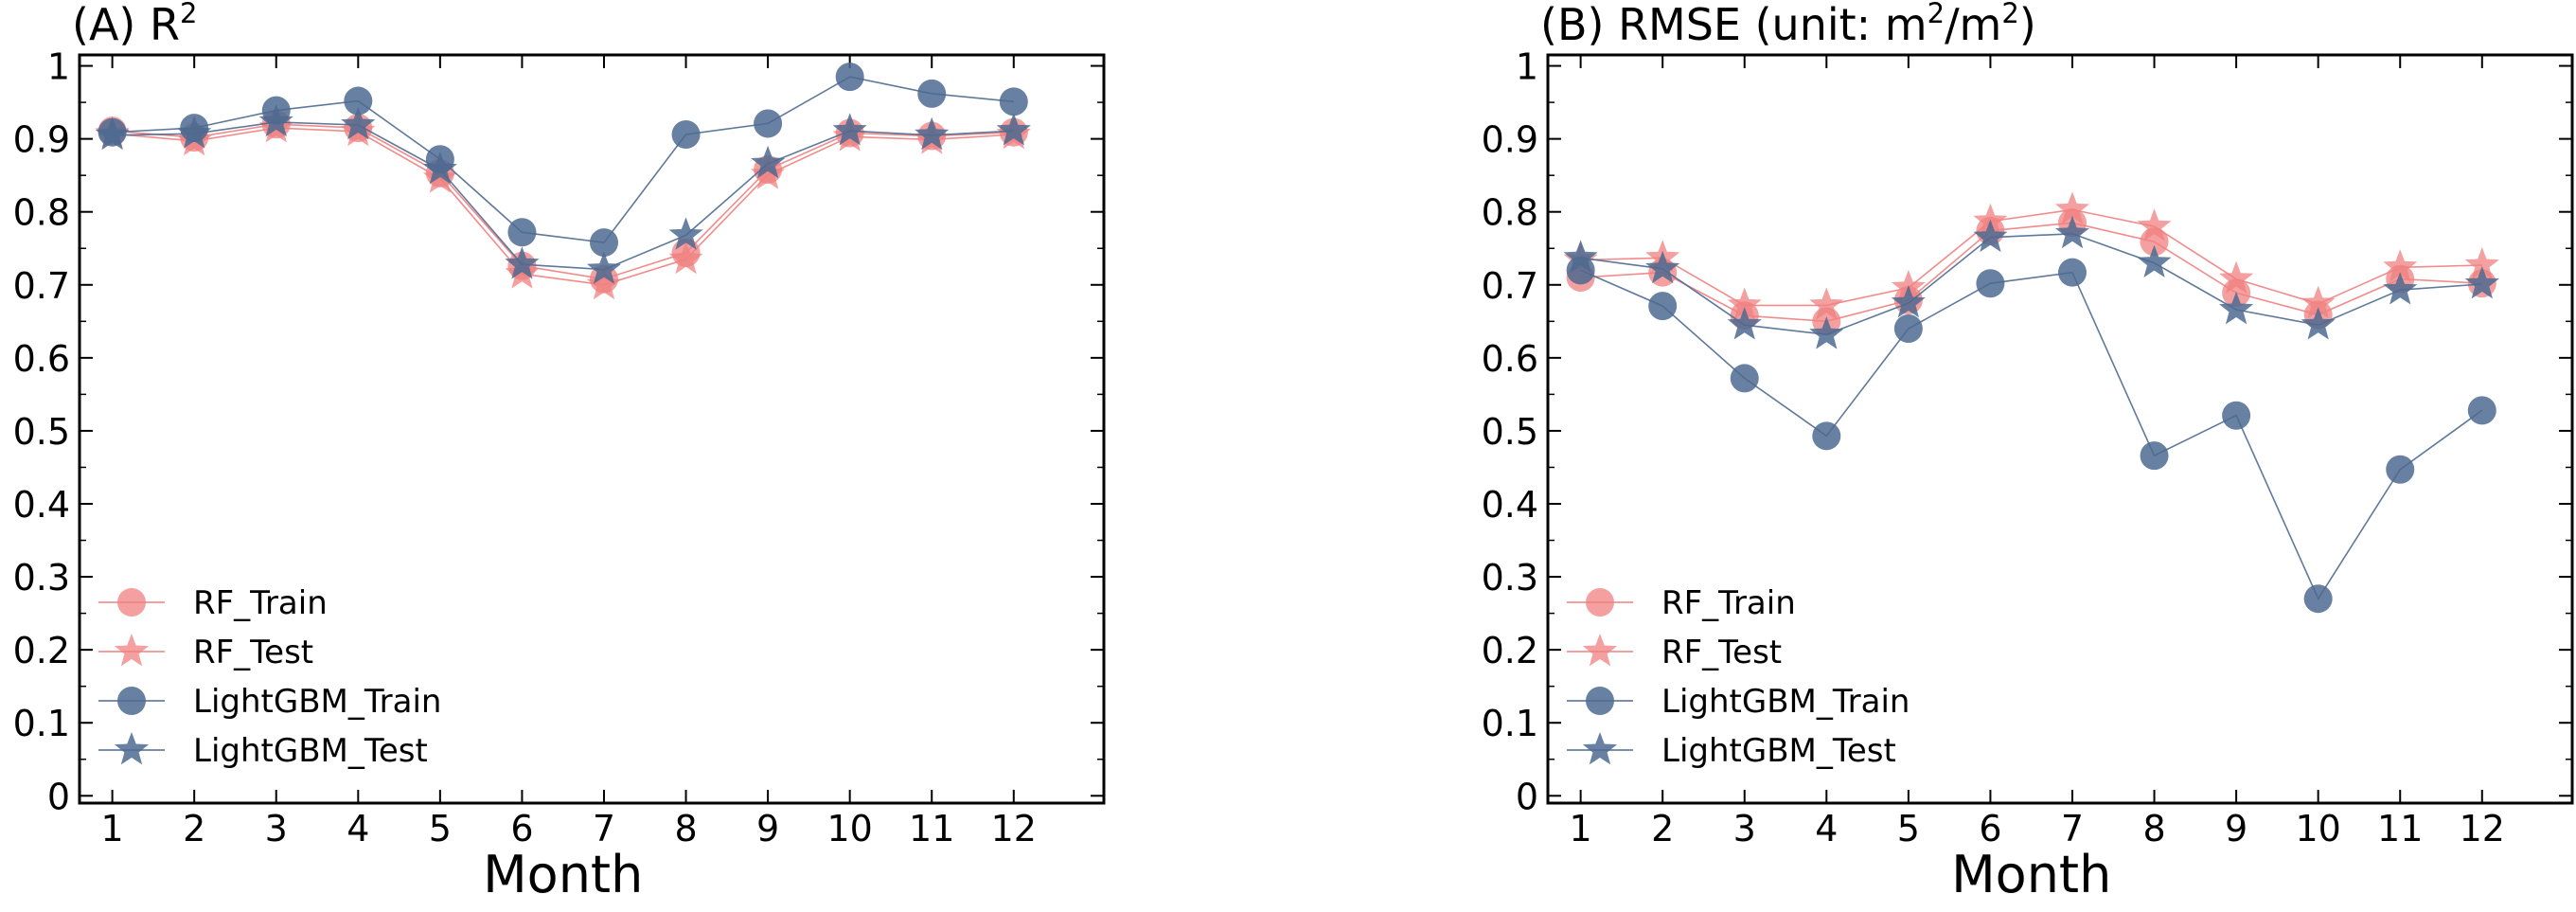 The width and height of the screenshot is (2576, 912). I want to click on legend-label: LightGBM_Test, so click(1779, 751).